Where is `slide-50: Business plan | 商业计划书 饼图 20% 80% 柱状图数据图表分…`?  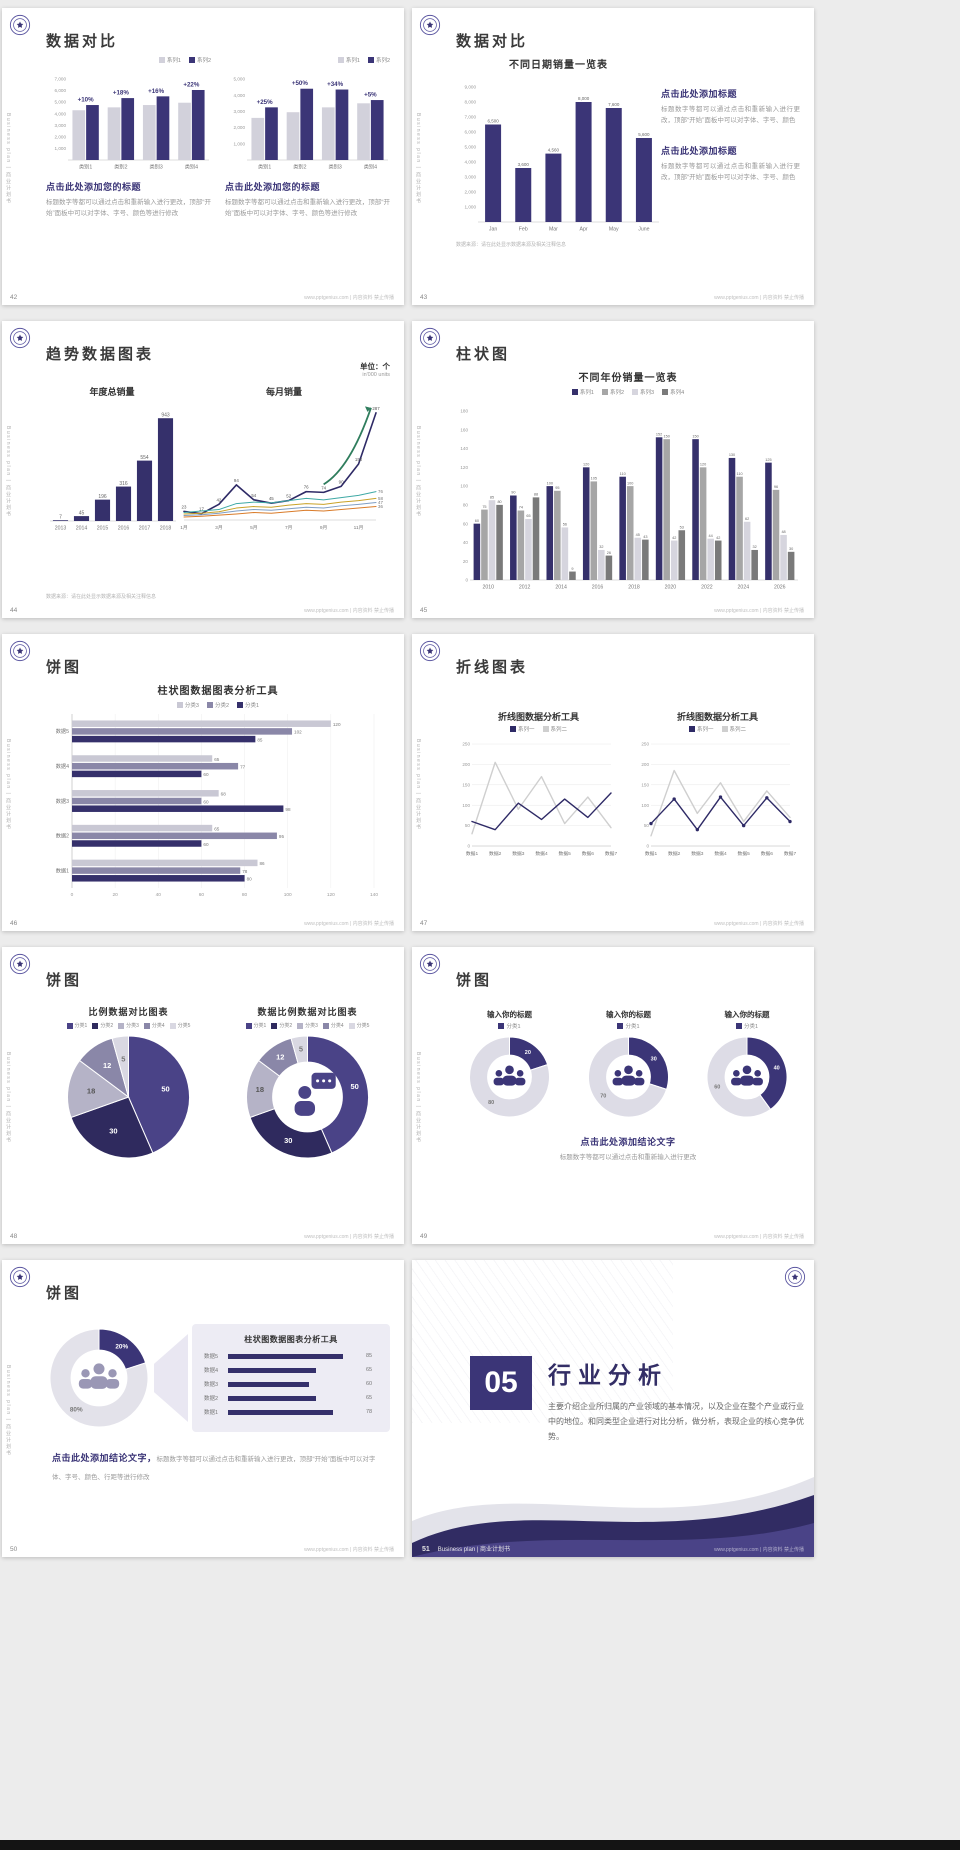 slide-50: Business plan | 商业计划书 饼图 20% 80% 柱状图数据图表分… is located at coordinates (203, 1408).